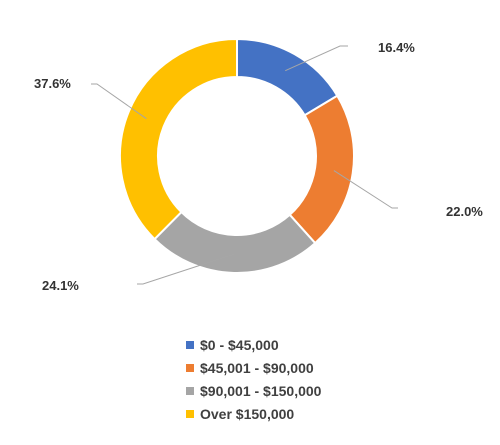 This screenshot has height=445, width=500. What do you see at coordinates (52, 83) in the screenshot?
I see `data-label: 37.6%` at bounding box center [52, 83].